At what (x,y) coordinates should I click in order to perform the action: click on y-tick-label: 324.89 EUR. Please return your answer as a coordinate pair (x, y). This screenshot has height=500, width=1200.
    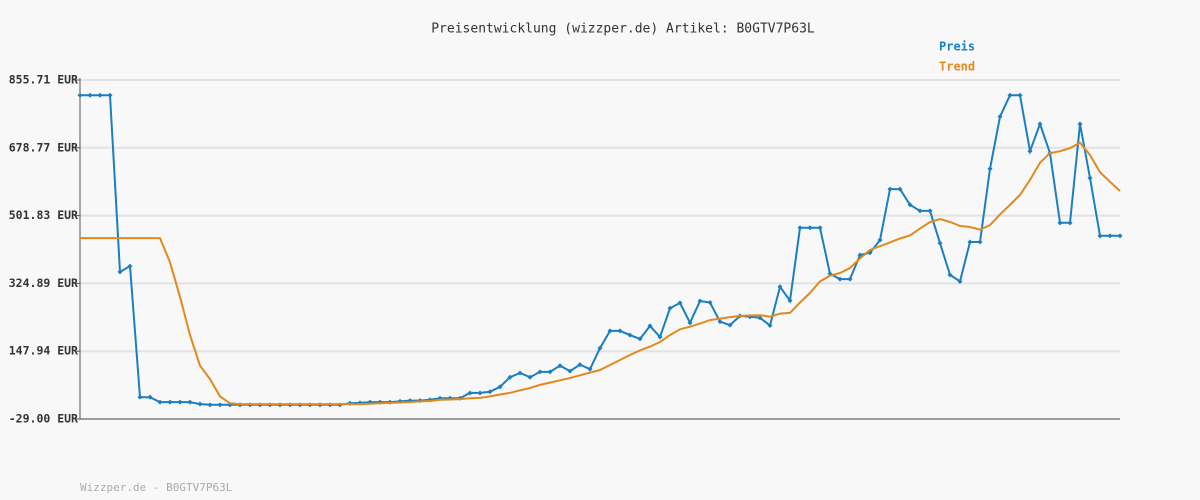
    Looking at the image, I should click on (43, 283).